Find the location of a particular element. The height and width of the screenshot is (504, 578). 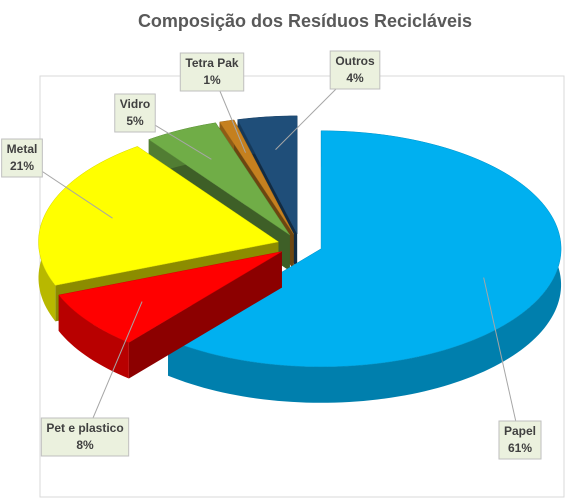

label-value: 8% is located at coordinates (85, 445).